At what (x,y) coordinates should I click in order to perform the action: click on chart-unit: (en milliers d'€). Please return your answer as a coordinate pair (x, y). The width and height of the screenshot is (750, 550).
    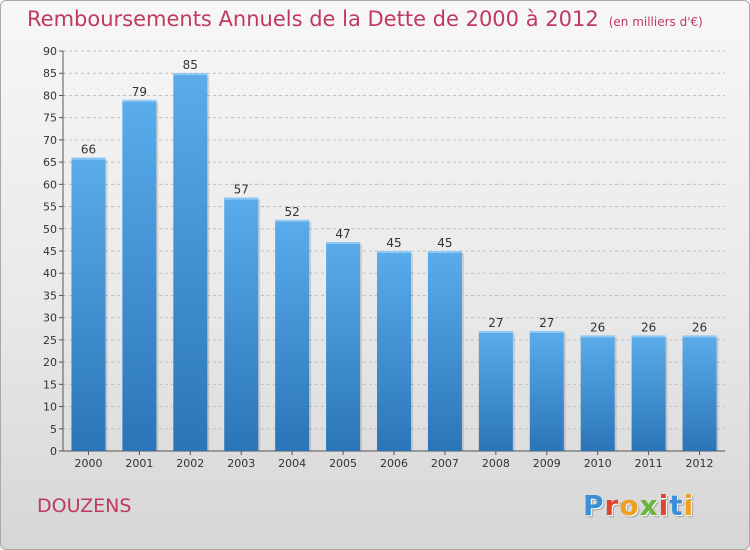
    Looking at the image, I should click on (655, 22).